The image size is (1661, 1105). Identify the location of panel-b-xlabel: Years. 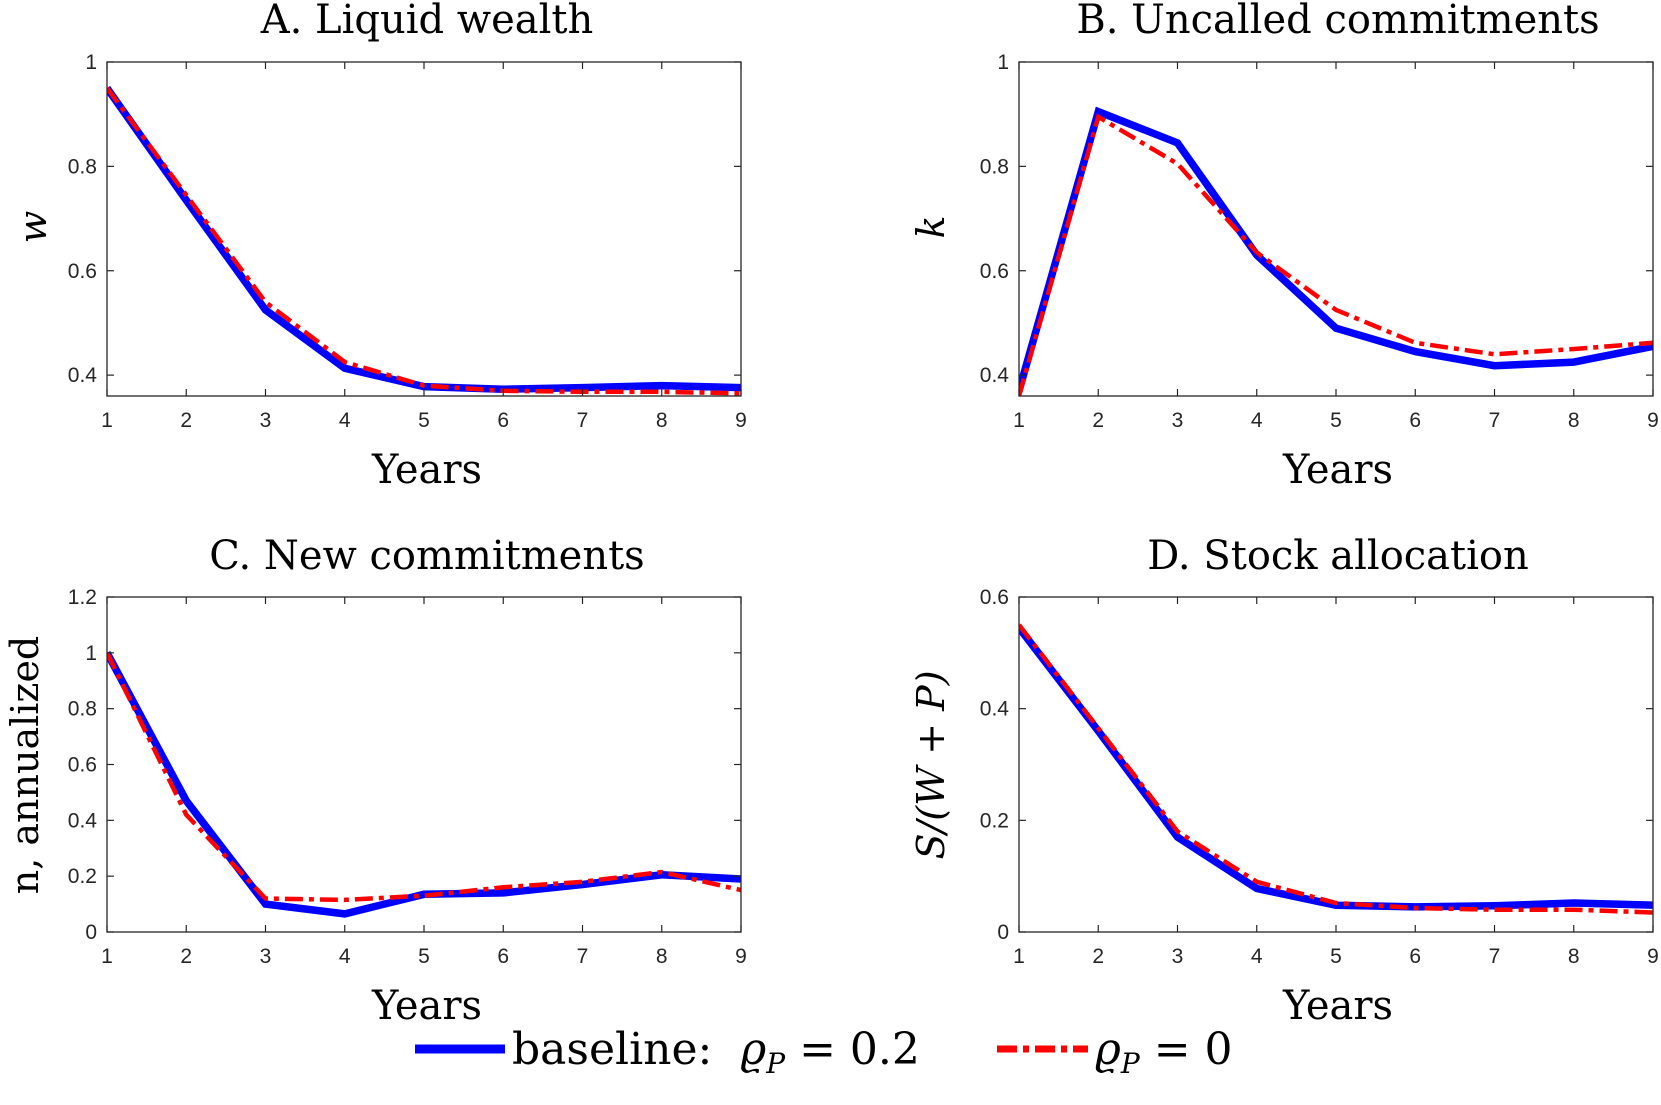
(1337, 470).